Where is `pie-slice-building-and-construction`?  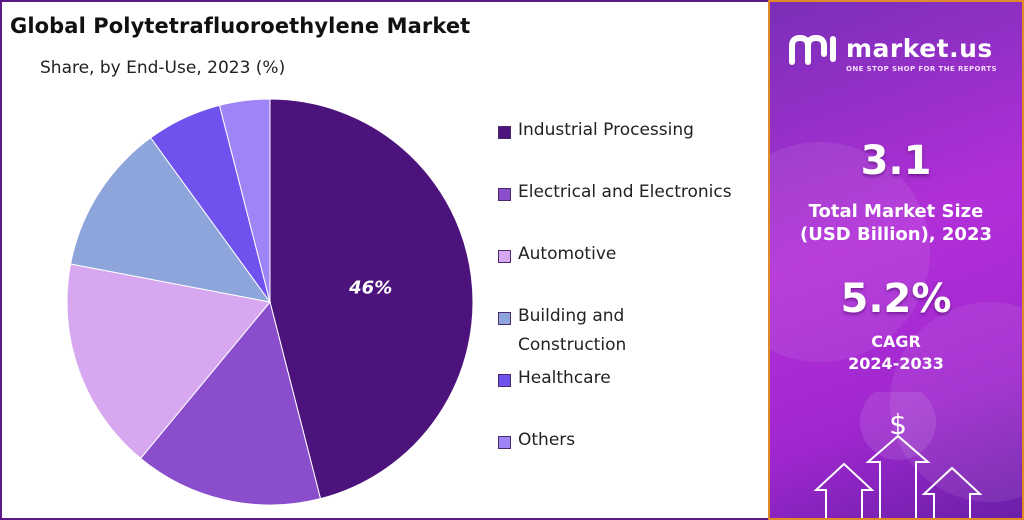 pie-slice-building-and-construction is located at coordinates (171, 220).